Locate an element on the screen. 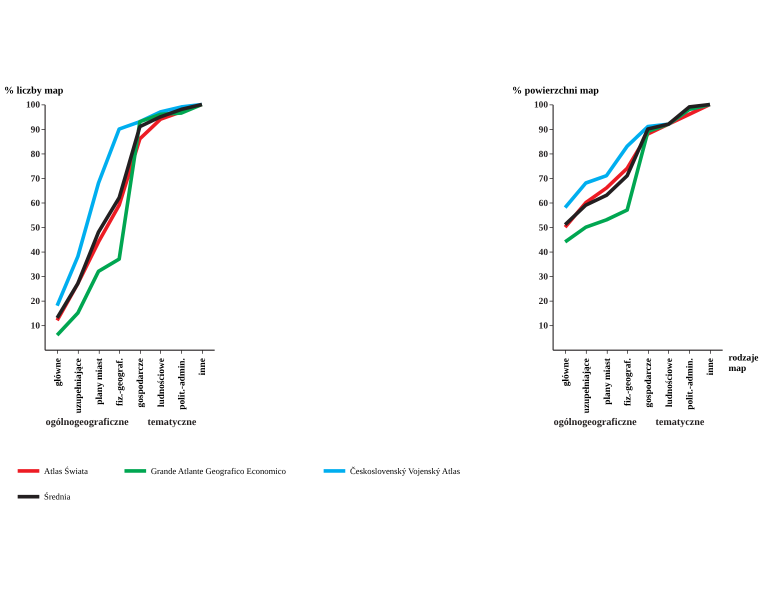 The width and height of the screenshot is (762, 595). chart-title: % powierzchni map is located at coordinates (556, 91).